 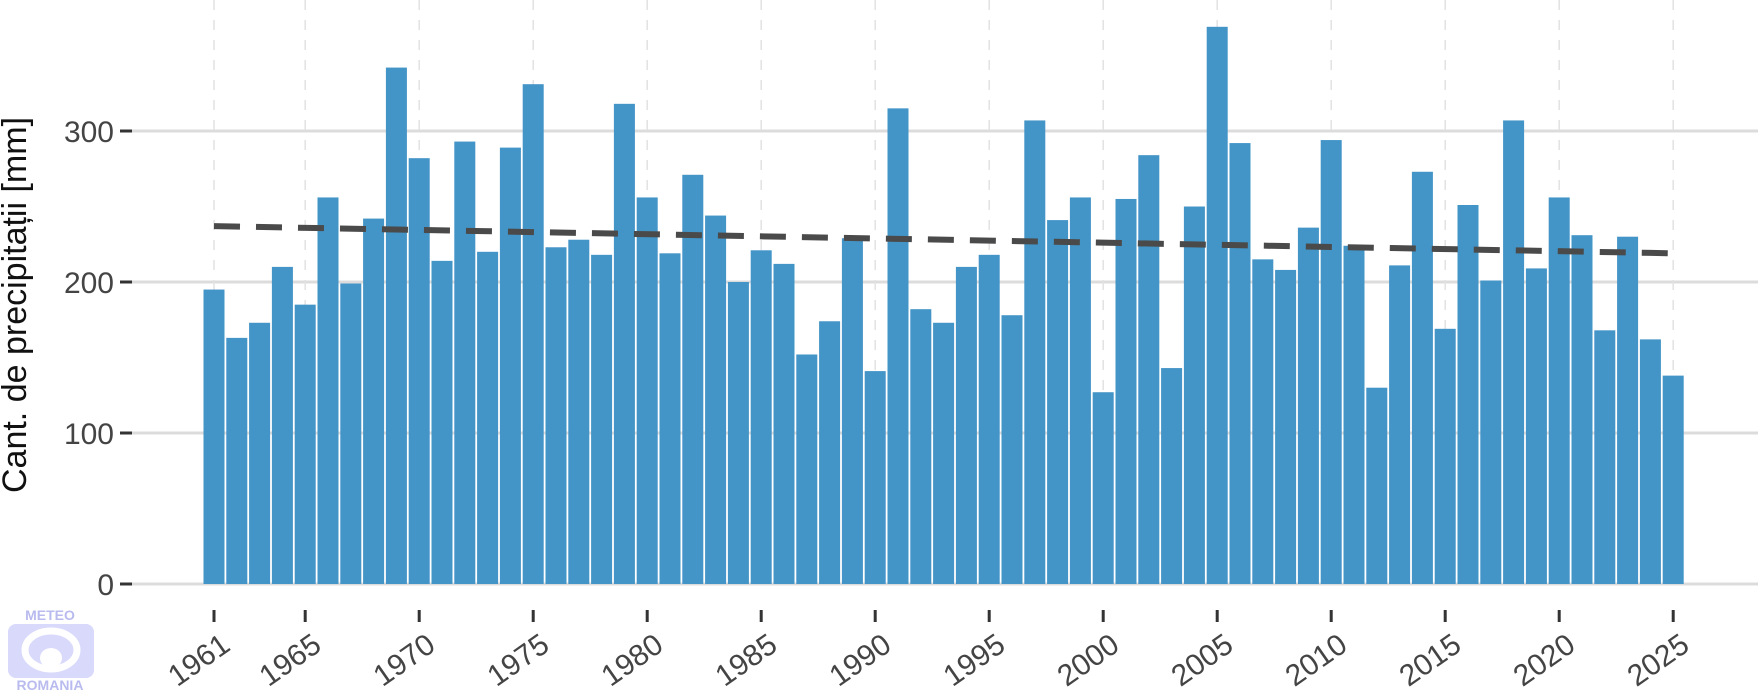 What do you see at coordinates (1035, 352) in the screenshot?
I see `bar-1997` at bounding box center [1035, 352].